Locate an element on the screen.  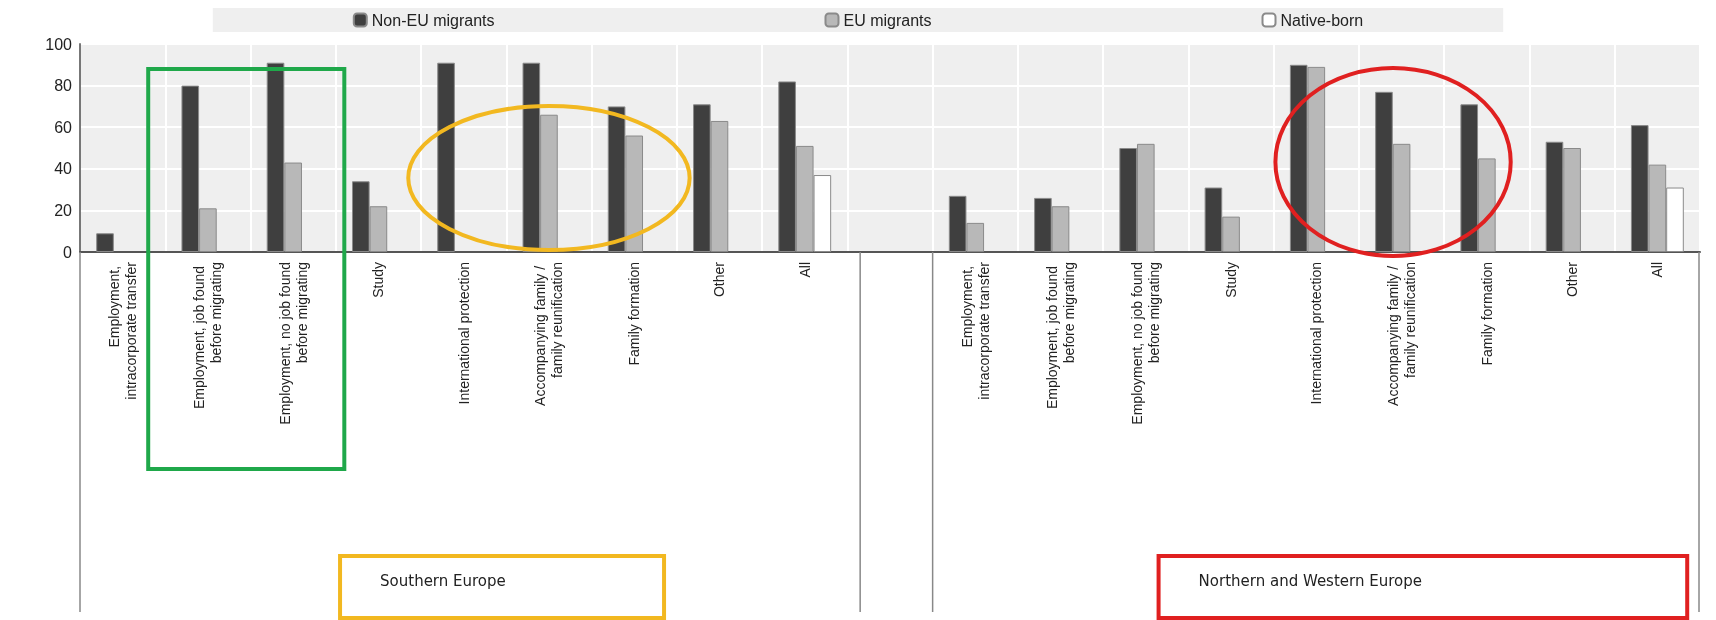
legend-label: Native-born is located at coordinates (1322, 20).